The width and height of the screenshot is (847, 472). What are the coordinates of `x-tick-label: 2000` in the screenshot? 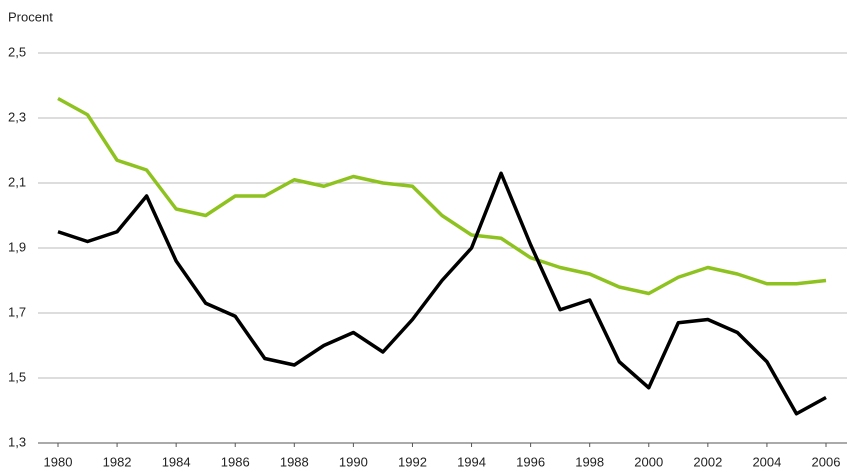 It's located at (648, 461).